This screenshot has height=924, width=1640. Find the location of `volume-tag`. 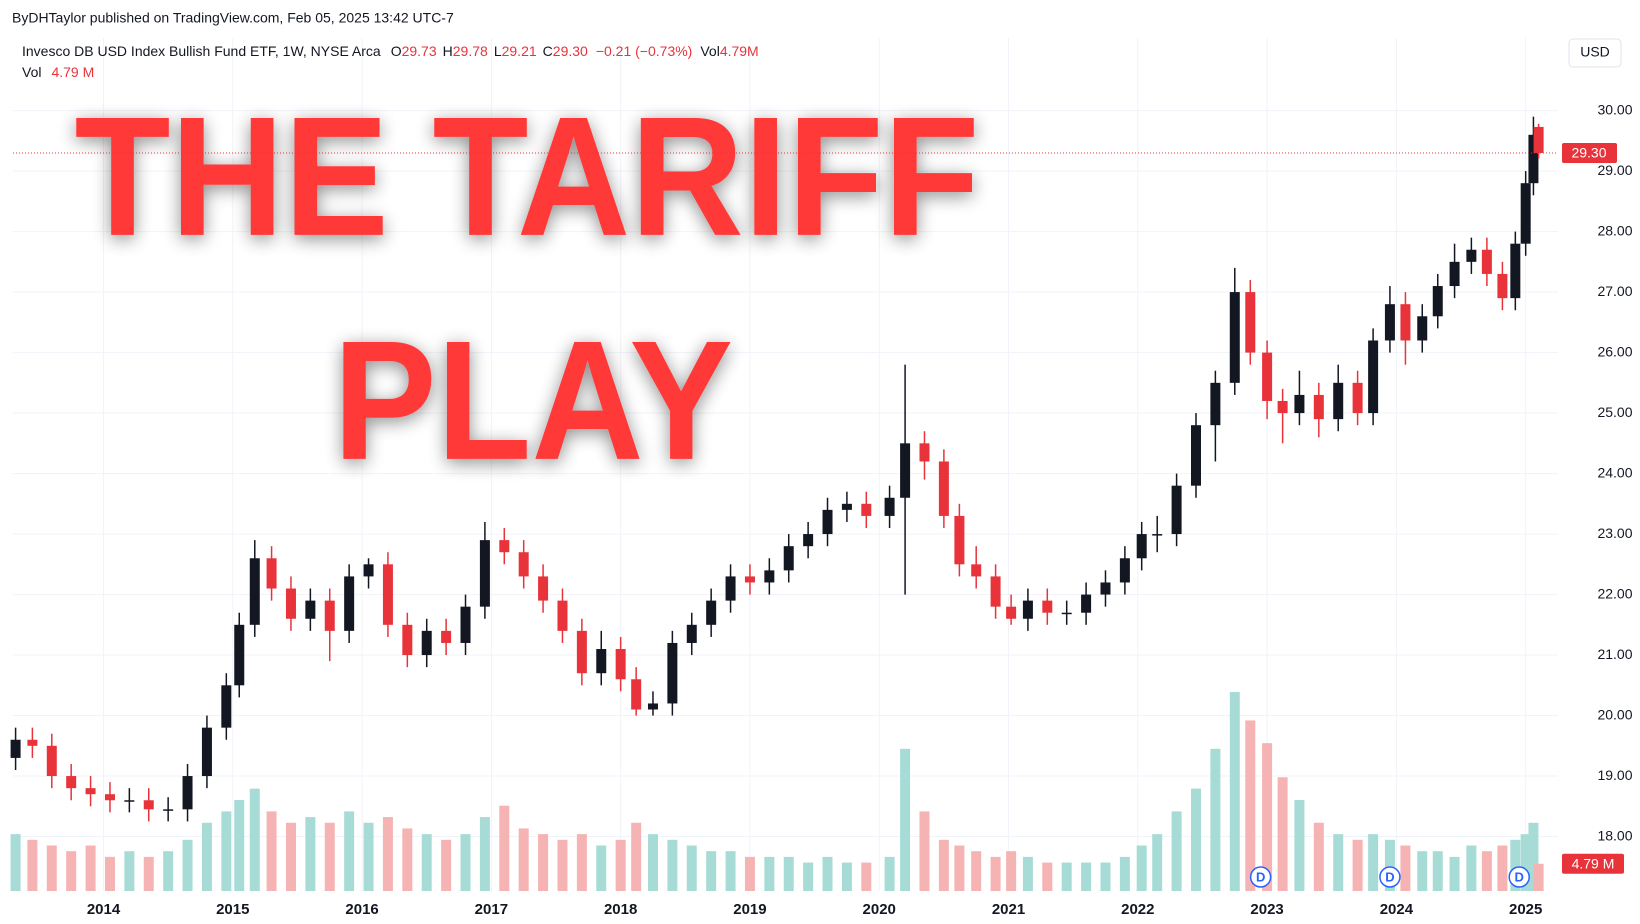

volume-tag is located at coordinates (1593, 863).